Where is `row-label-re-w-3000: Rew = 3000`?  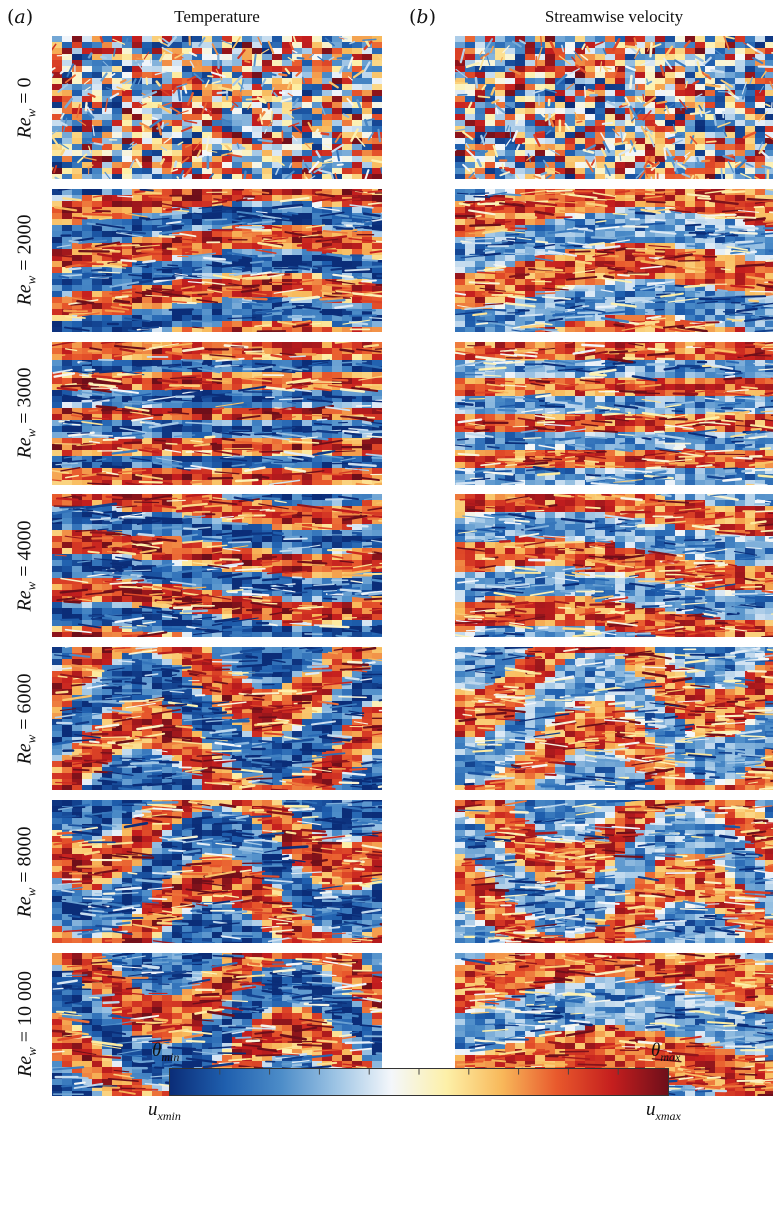 row-label-re-w-3000: Rew = 3000 is located at coordinates (27, 413).